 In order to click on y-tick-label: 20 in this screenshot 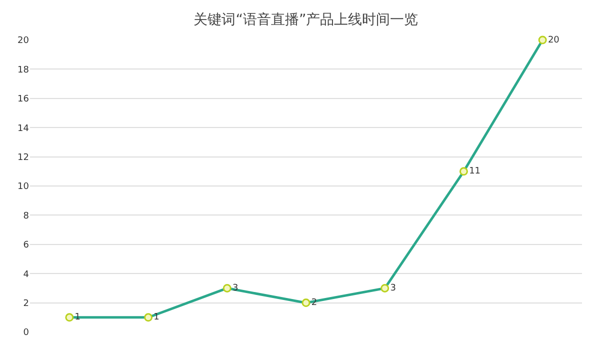, I will do `click(24, 41)`.